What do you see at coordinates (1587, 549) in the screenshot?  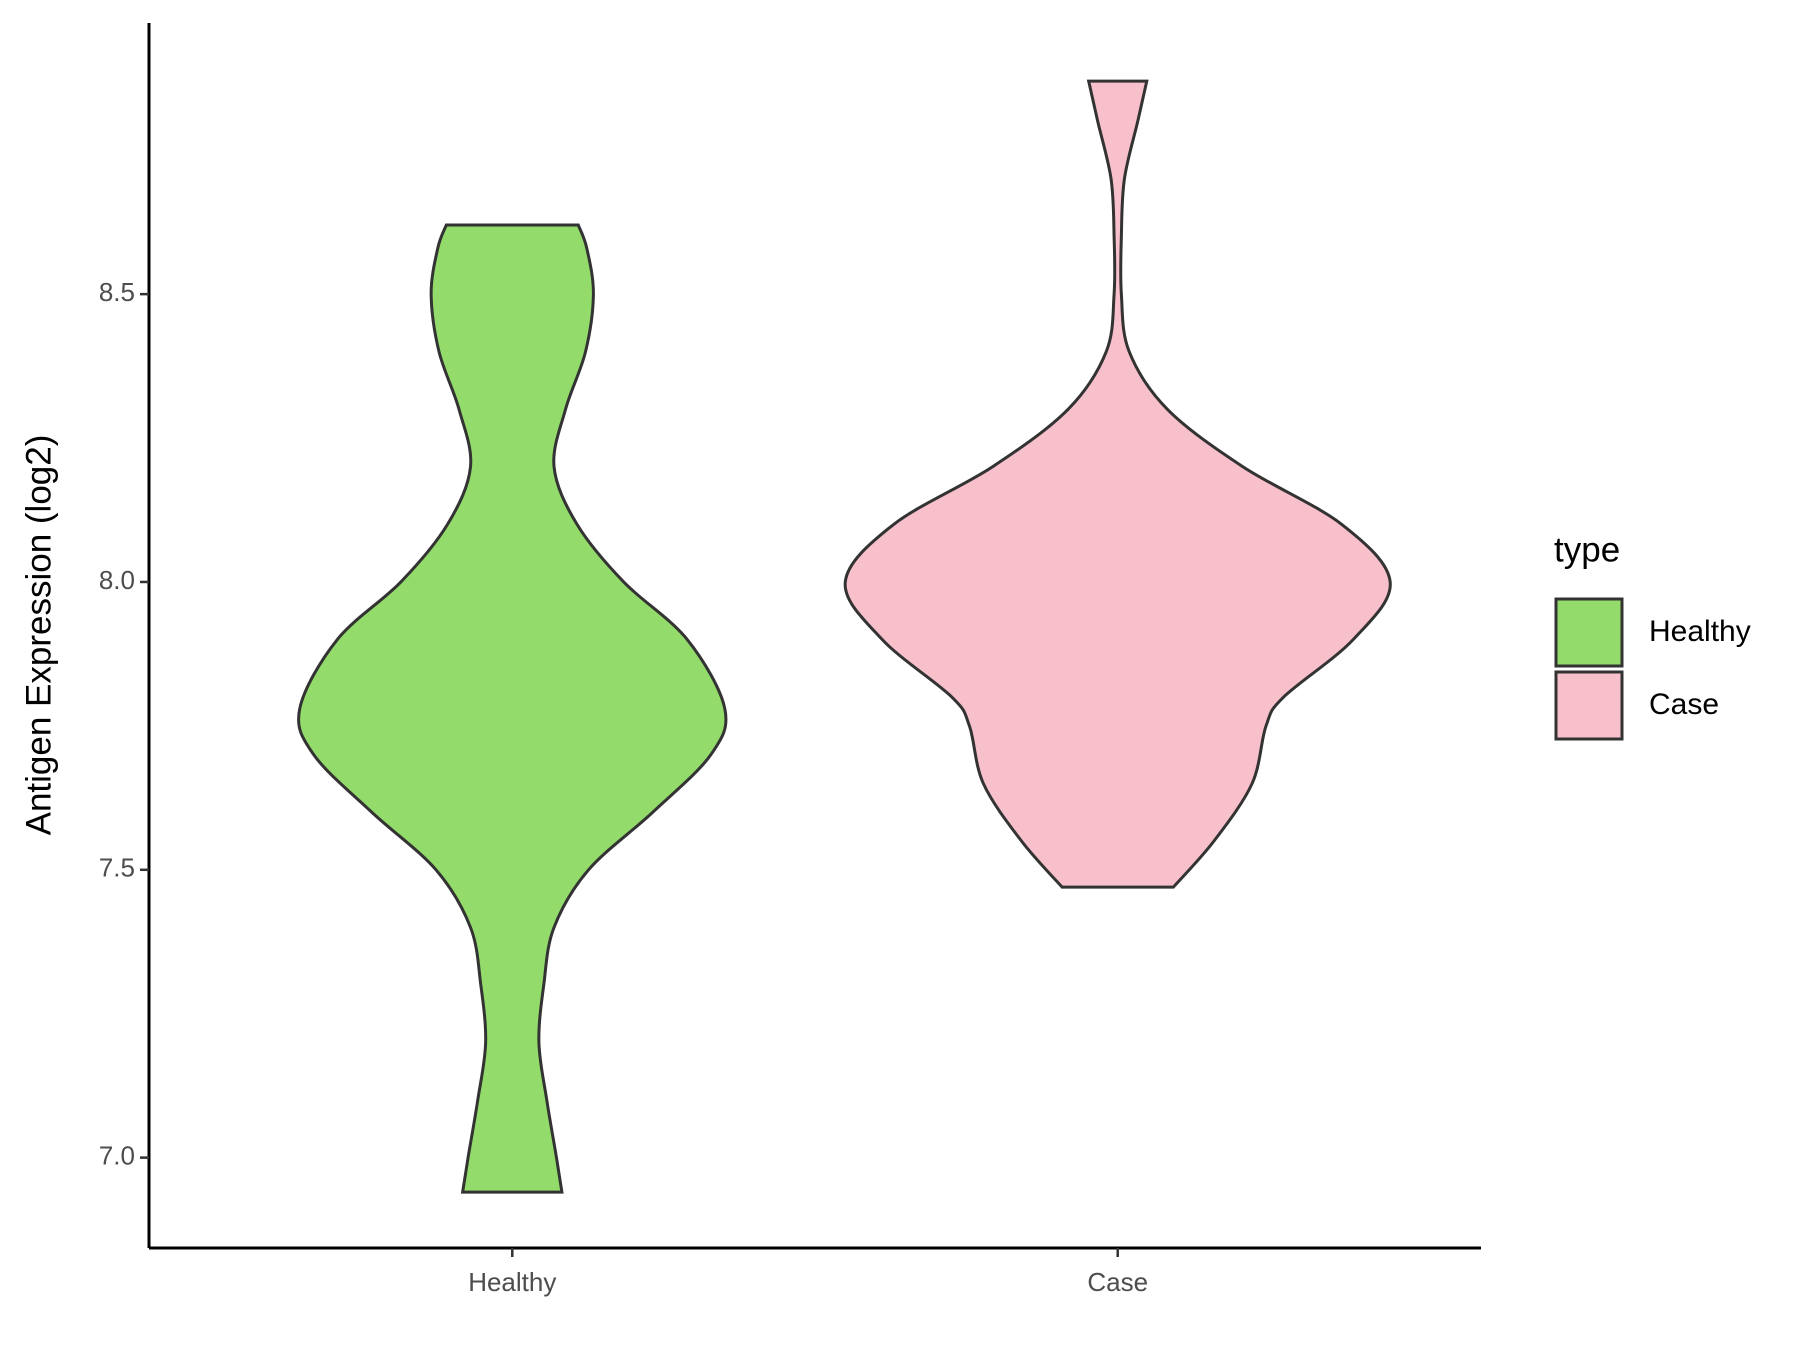 I see `legend-title: type` at bounding box center [1587, 549].